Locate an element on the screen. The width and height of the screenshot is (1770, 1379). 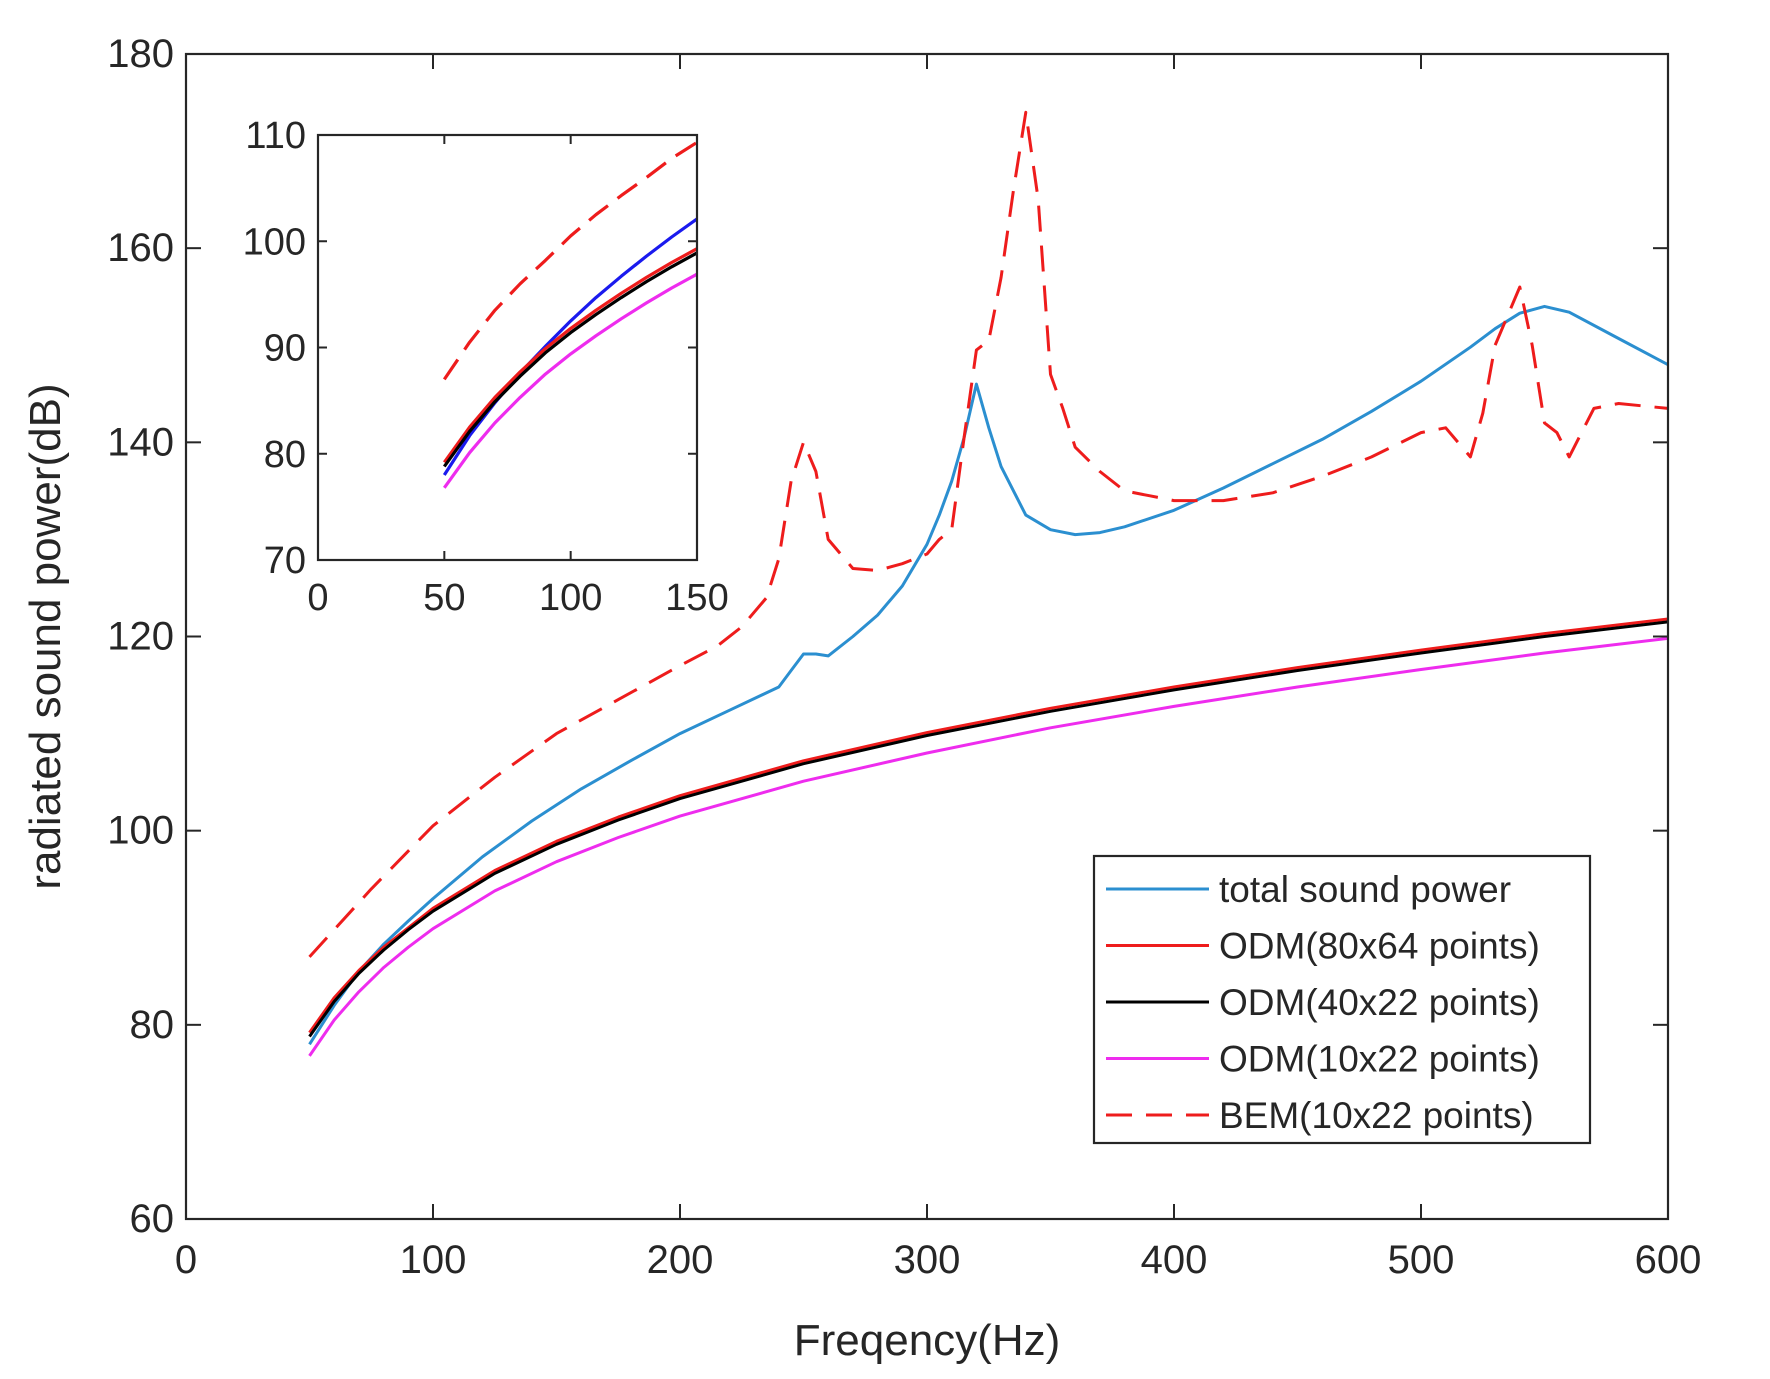
legend-label-4: BEM(10x22 points) is located at coordinates (1376, 1115).